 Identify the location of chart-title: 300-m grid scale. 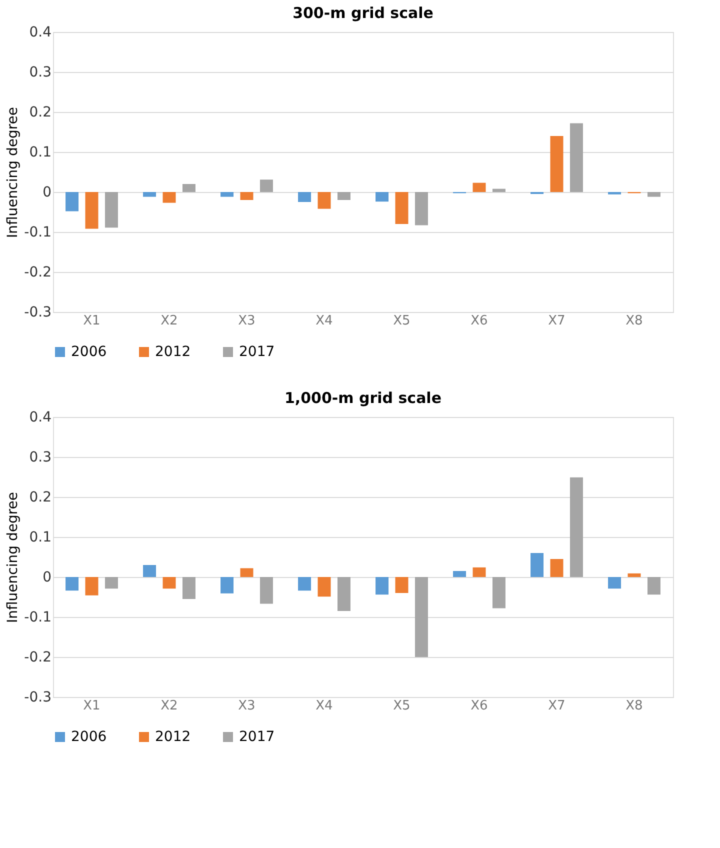
(363, 13).